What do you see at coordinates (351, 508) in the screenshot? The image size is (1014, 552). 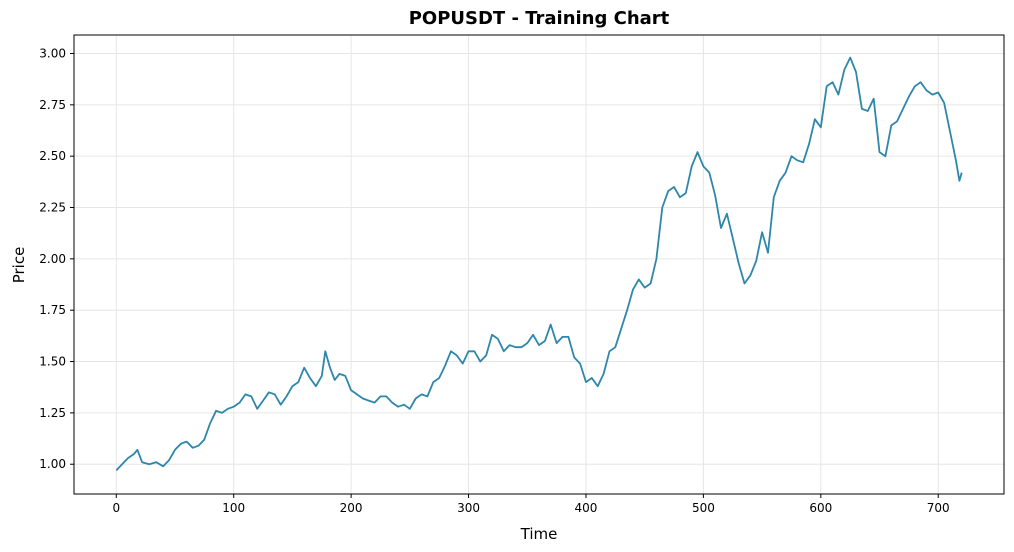 I see `x-tick-label: 200` at bounding box center [351, 508].